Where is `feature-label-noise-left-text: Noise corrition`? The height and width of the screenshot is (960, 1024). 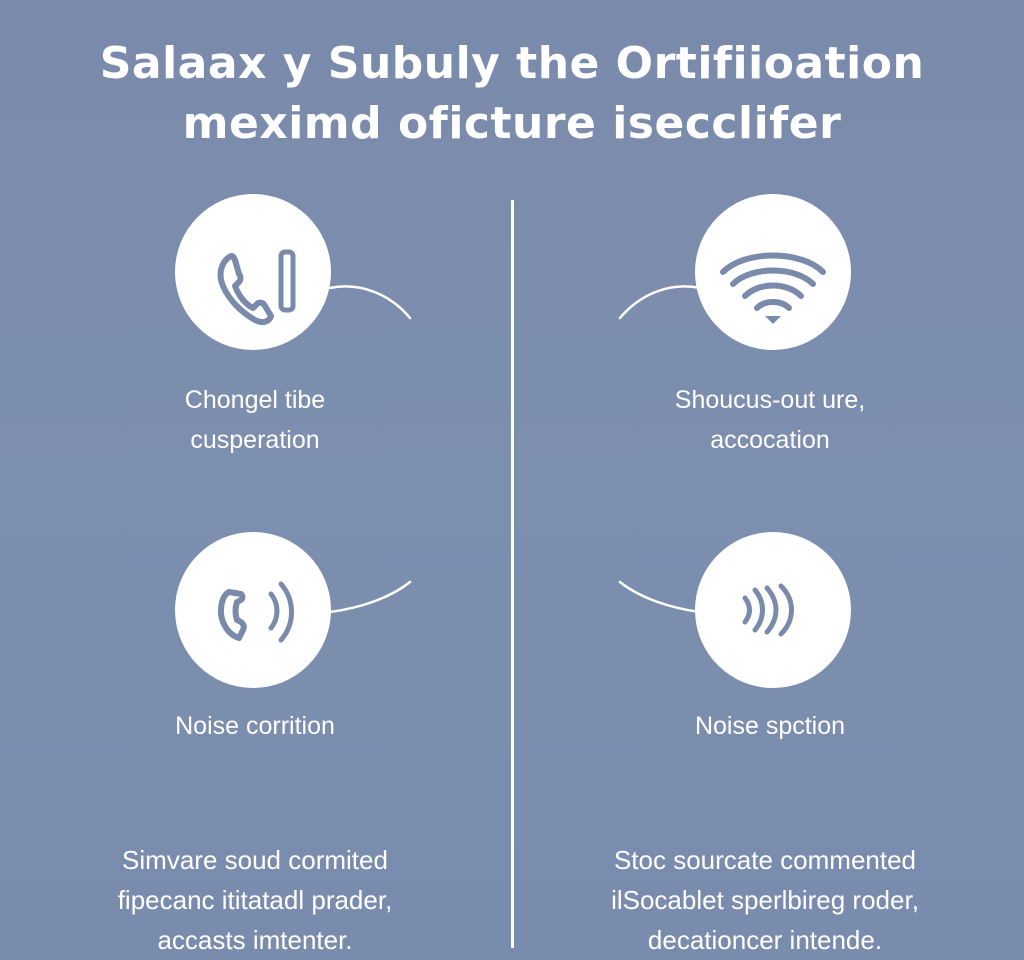
feature-label-noise-left-text: Noise corrition is located at coordinates (255, 726).